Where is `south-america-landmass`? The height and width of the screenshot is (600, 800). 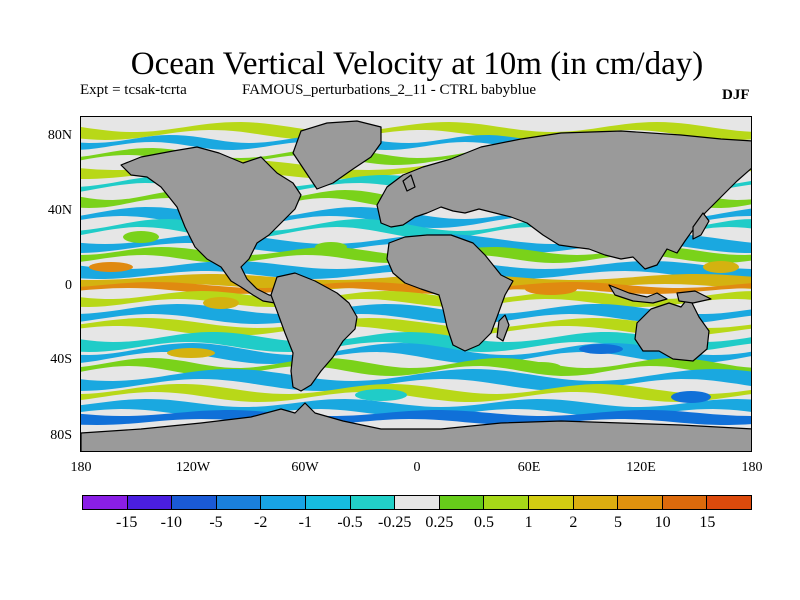 south-america-landmass is located at coordinates (314, 332).